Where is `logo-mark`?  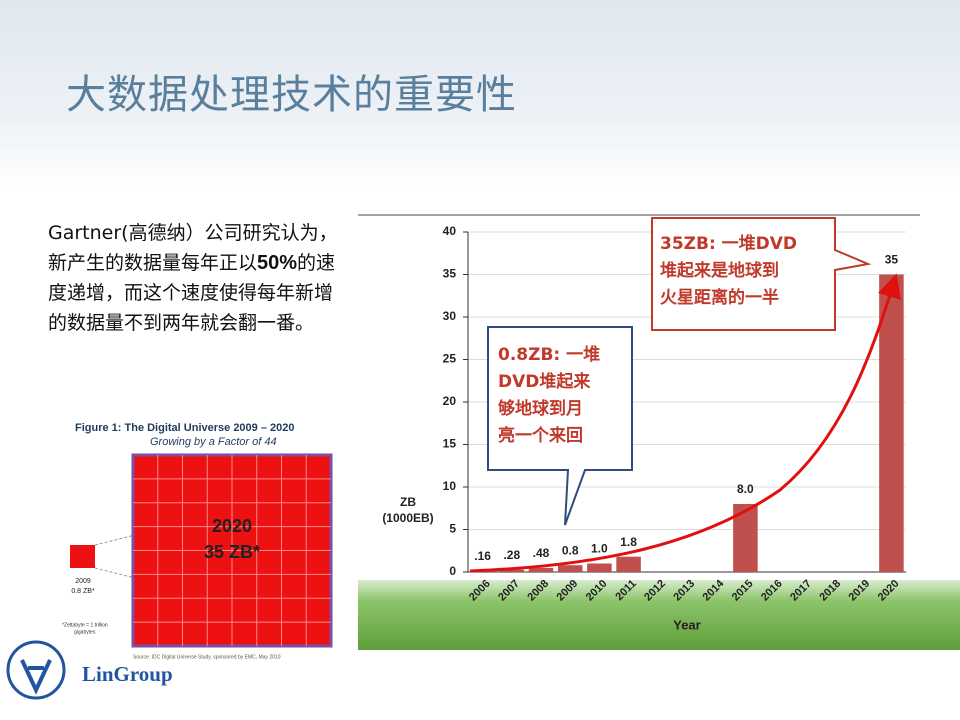
logo-mark is located at coordinates (36, 677).